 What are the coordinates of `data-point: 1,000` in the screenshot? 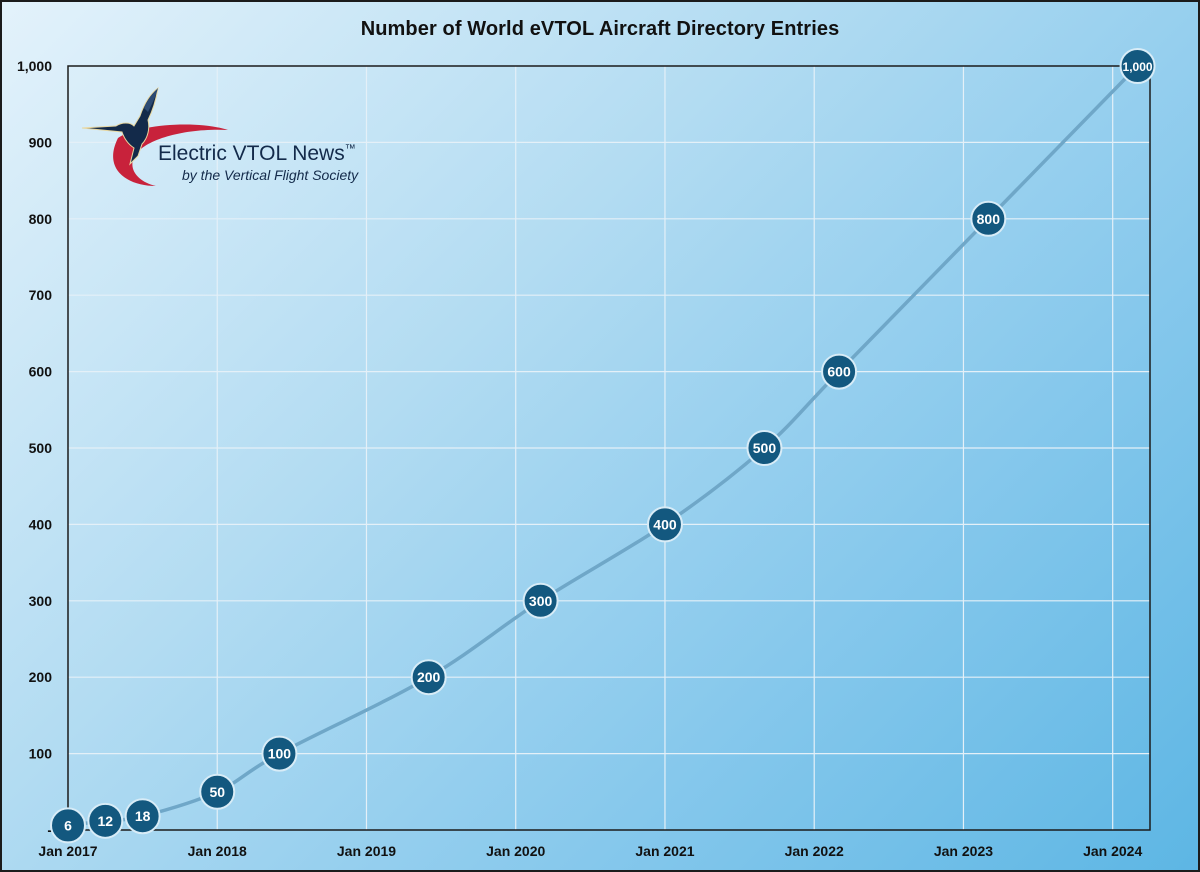 It's located at (1137, 66).